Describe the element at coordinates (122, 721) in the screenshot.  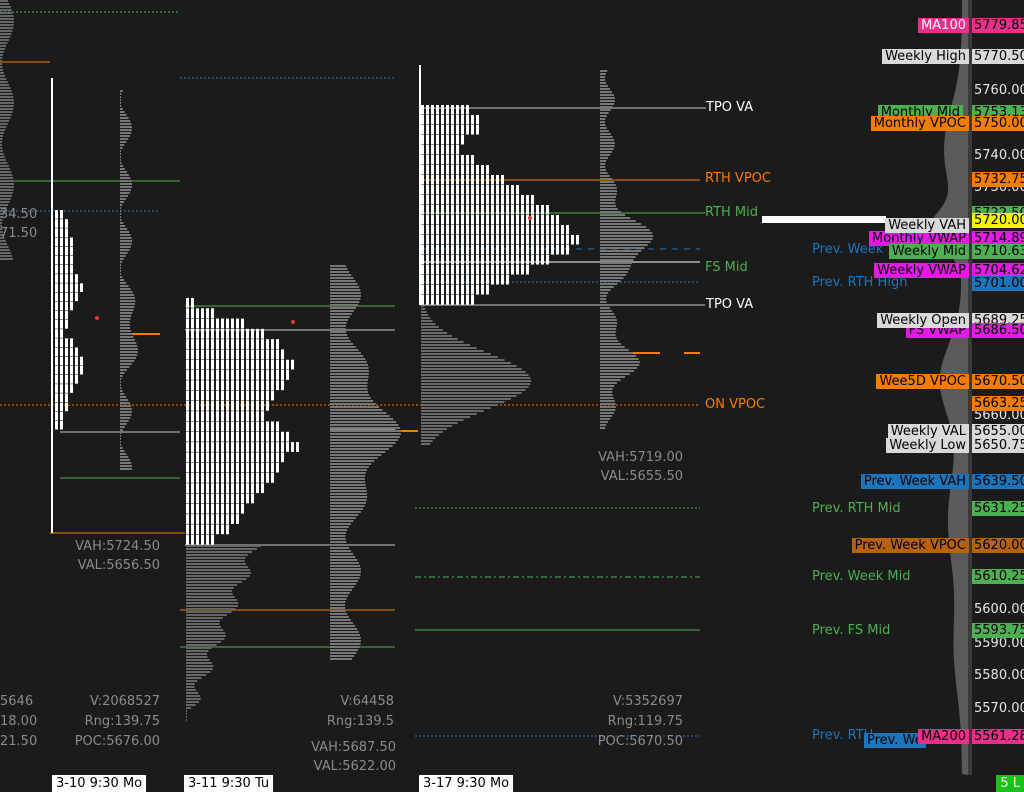
I see `profile-3-10-range: Rng:139.75` at that location.